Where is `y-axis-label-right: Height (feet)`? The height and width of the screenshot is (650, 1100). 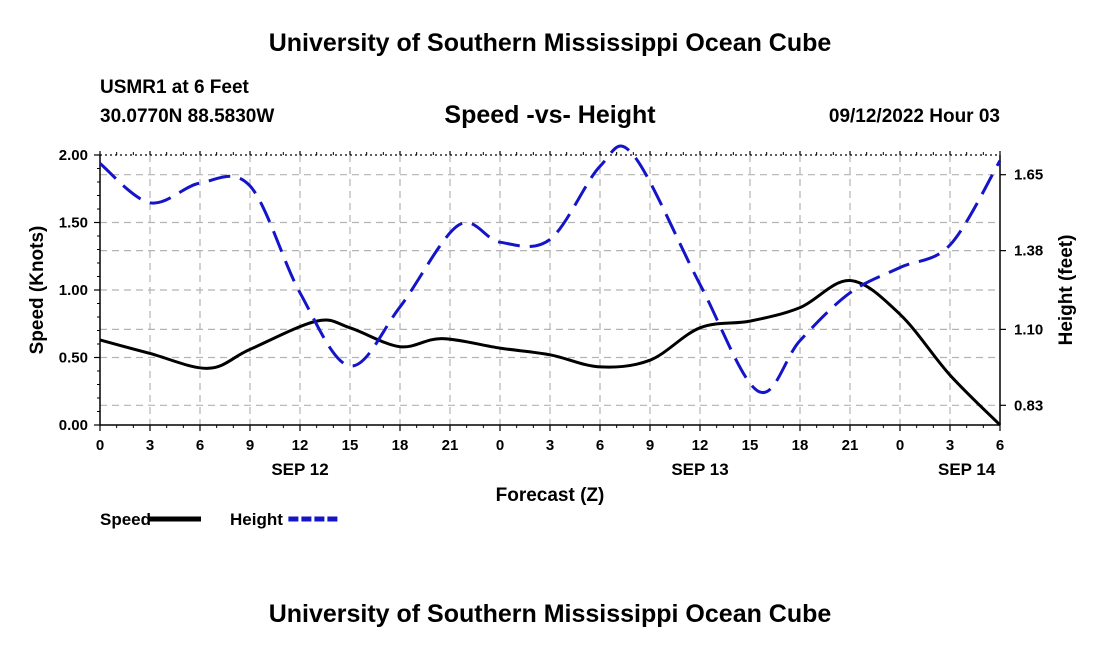 y-axis-label-right: Height (feet) is located at coordinates (1066, 290).